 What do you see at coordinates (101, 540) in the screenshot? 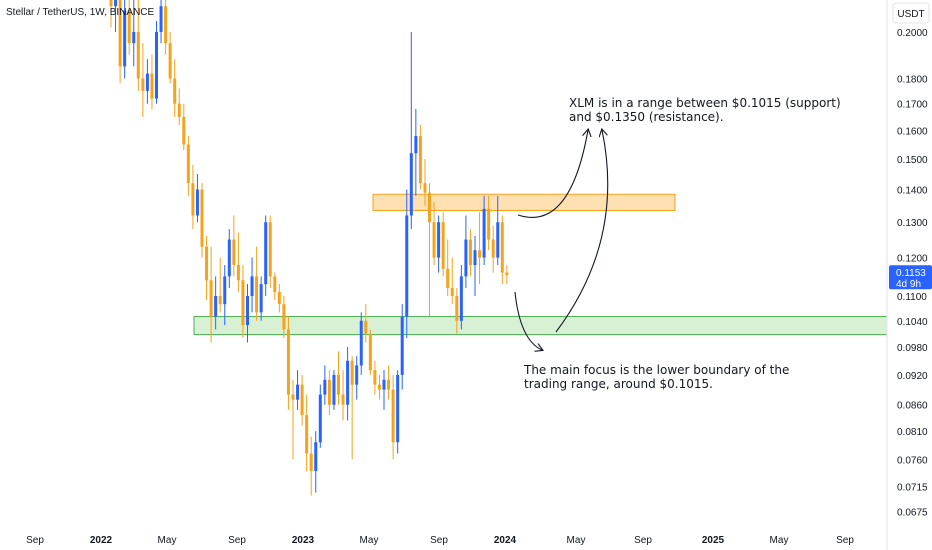
I see `x-tick-label: 2022` at bounding box center [101, 540].